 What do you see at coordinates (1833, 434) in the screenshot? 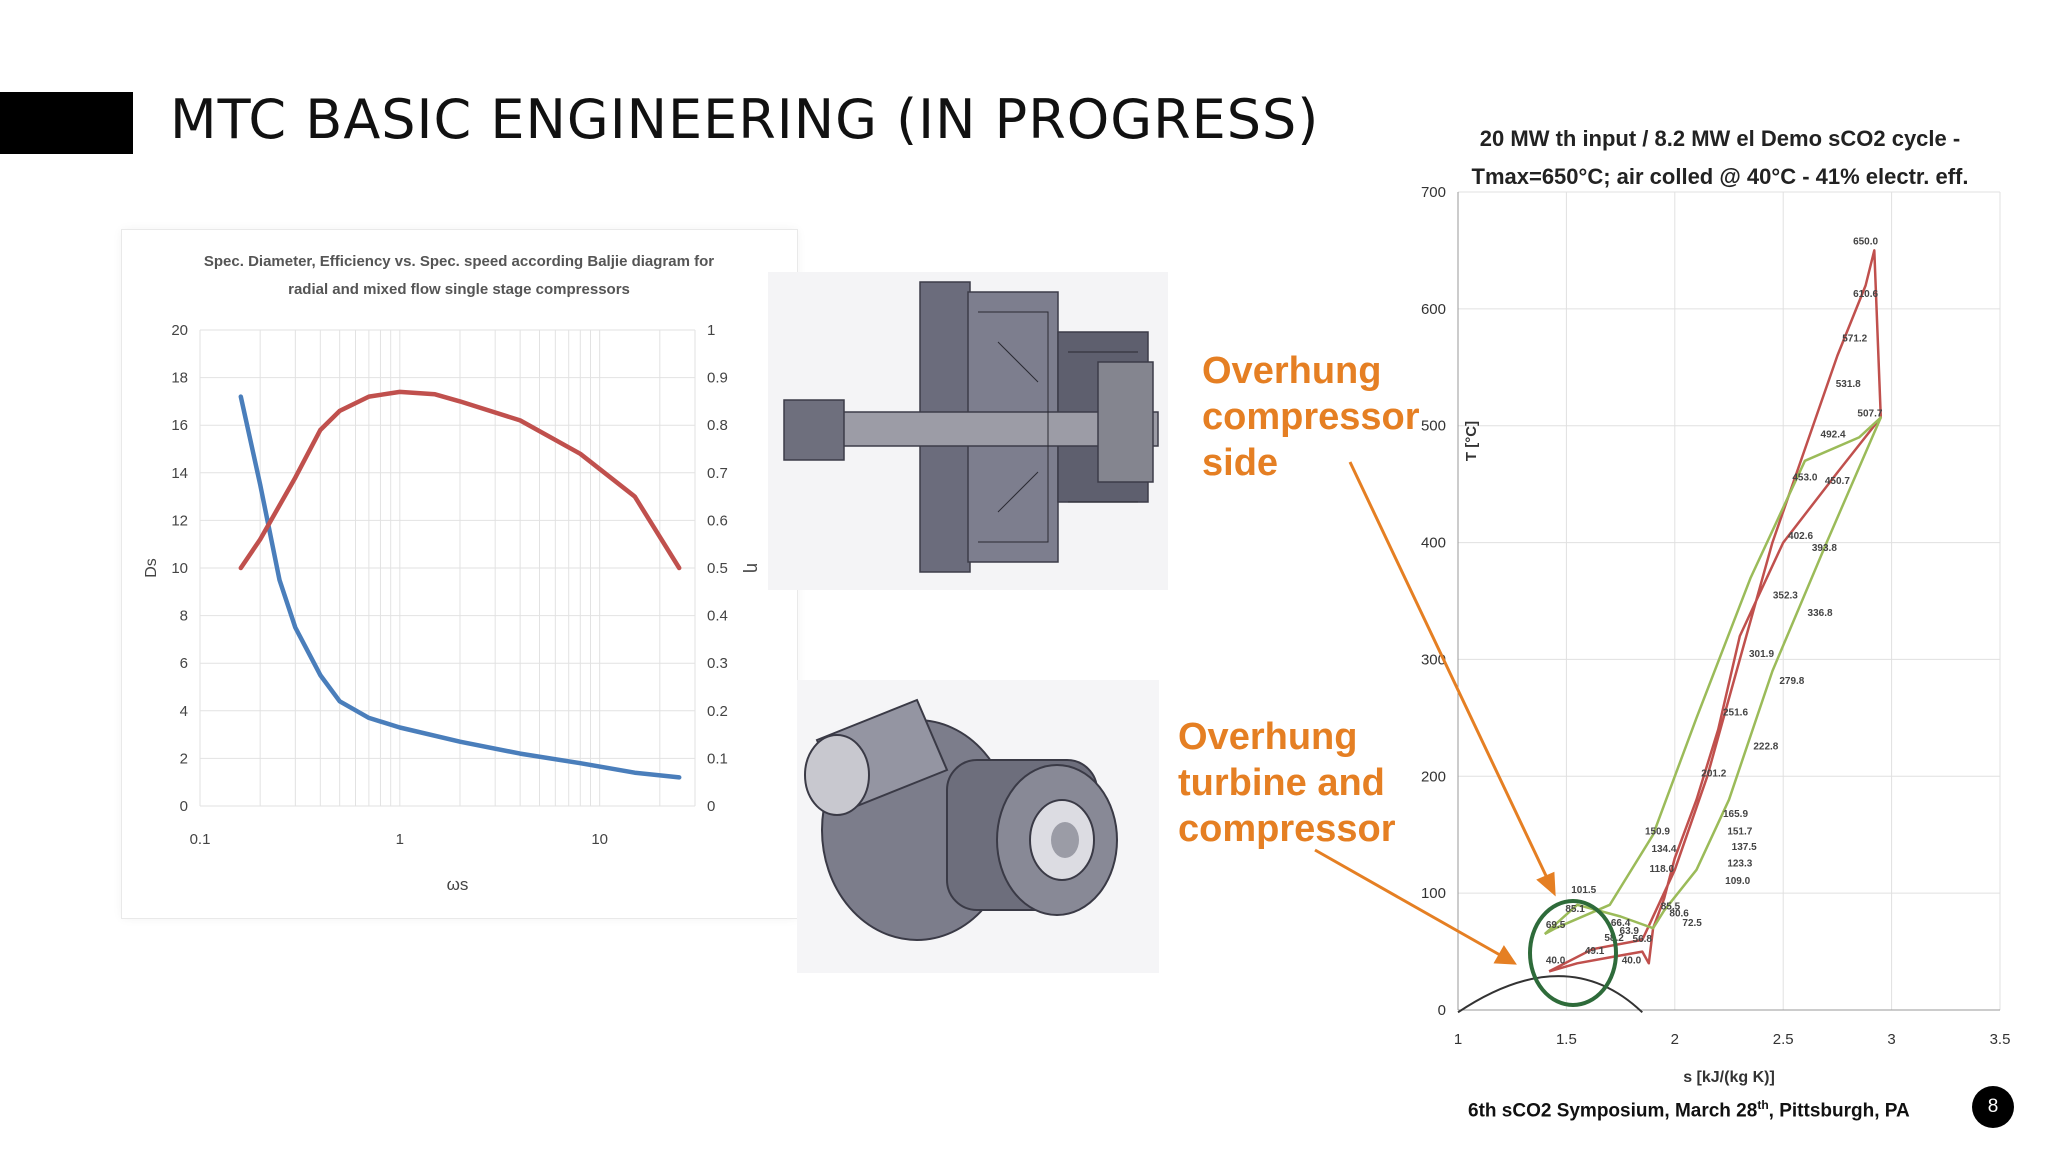
I see `chart2-point-label: 492.4` at bounding box center [1833, 434].